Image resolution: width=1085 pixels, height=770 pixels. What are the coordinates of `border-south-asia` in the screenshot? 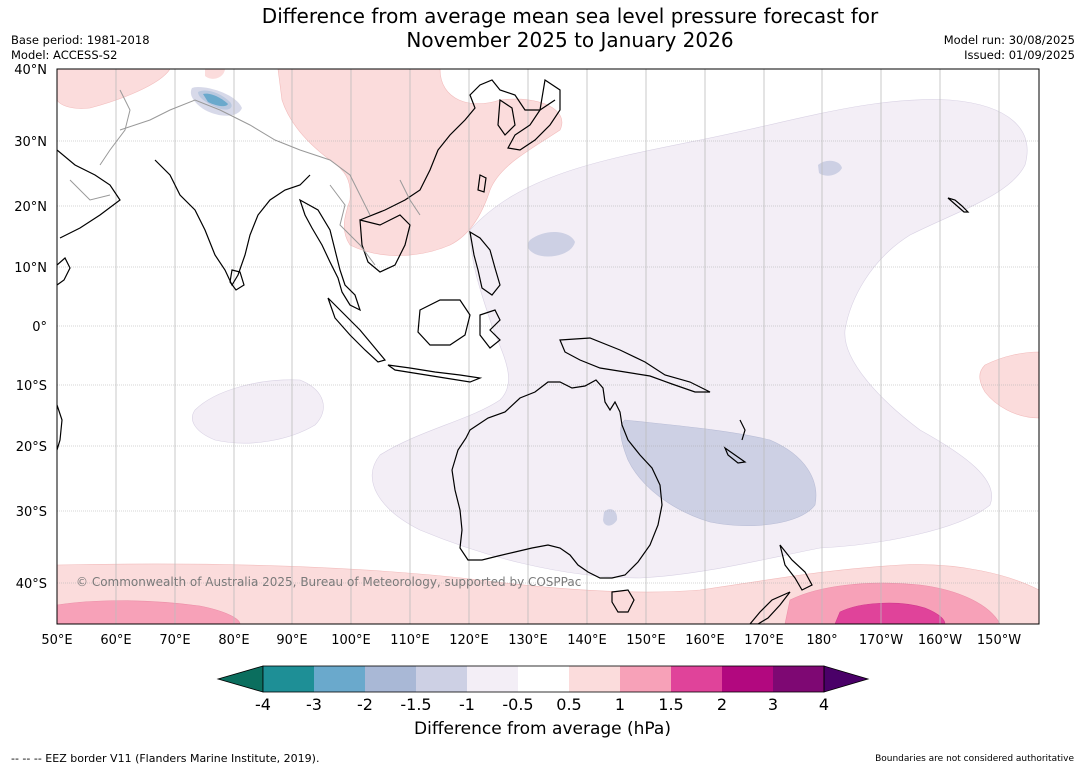 It's located at (245, 157).